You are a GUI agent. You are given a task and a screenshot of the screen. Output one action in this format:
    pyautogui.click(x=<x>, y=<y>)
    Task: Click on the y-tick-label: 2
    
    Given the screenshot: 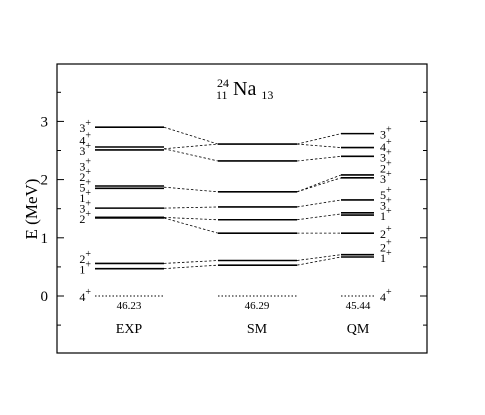 What is the action you would take?
    pyautogui.click(x=45, y=181)
    